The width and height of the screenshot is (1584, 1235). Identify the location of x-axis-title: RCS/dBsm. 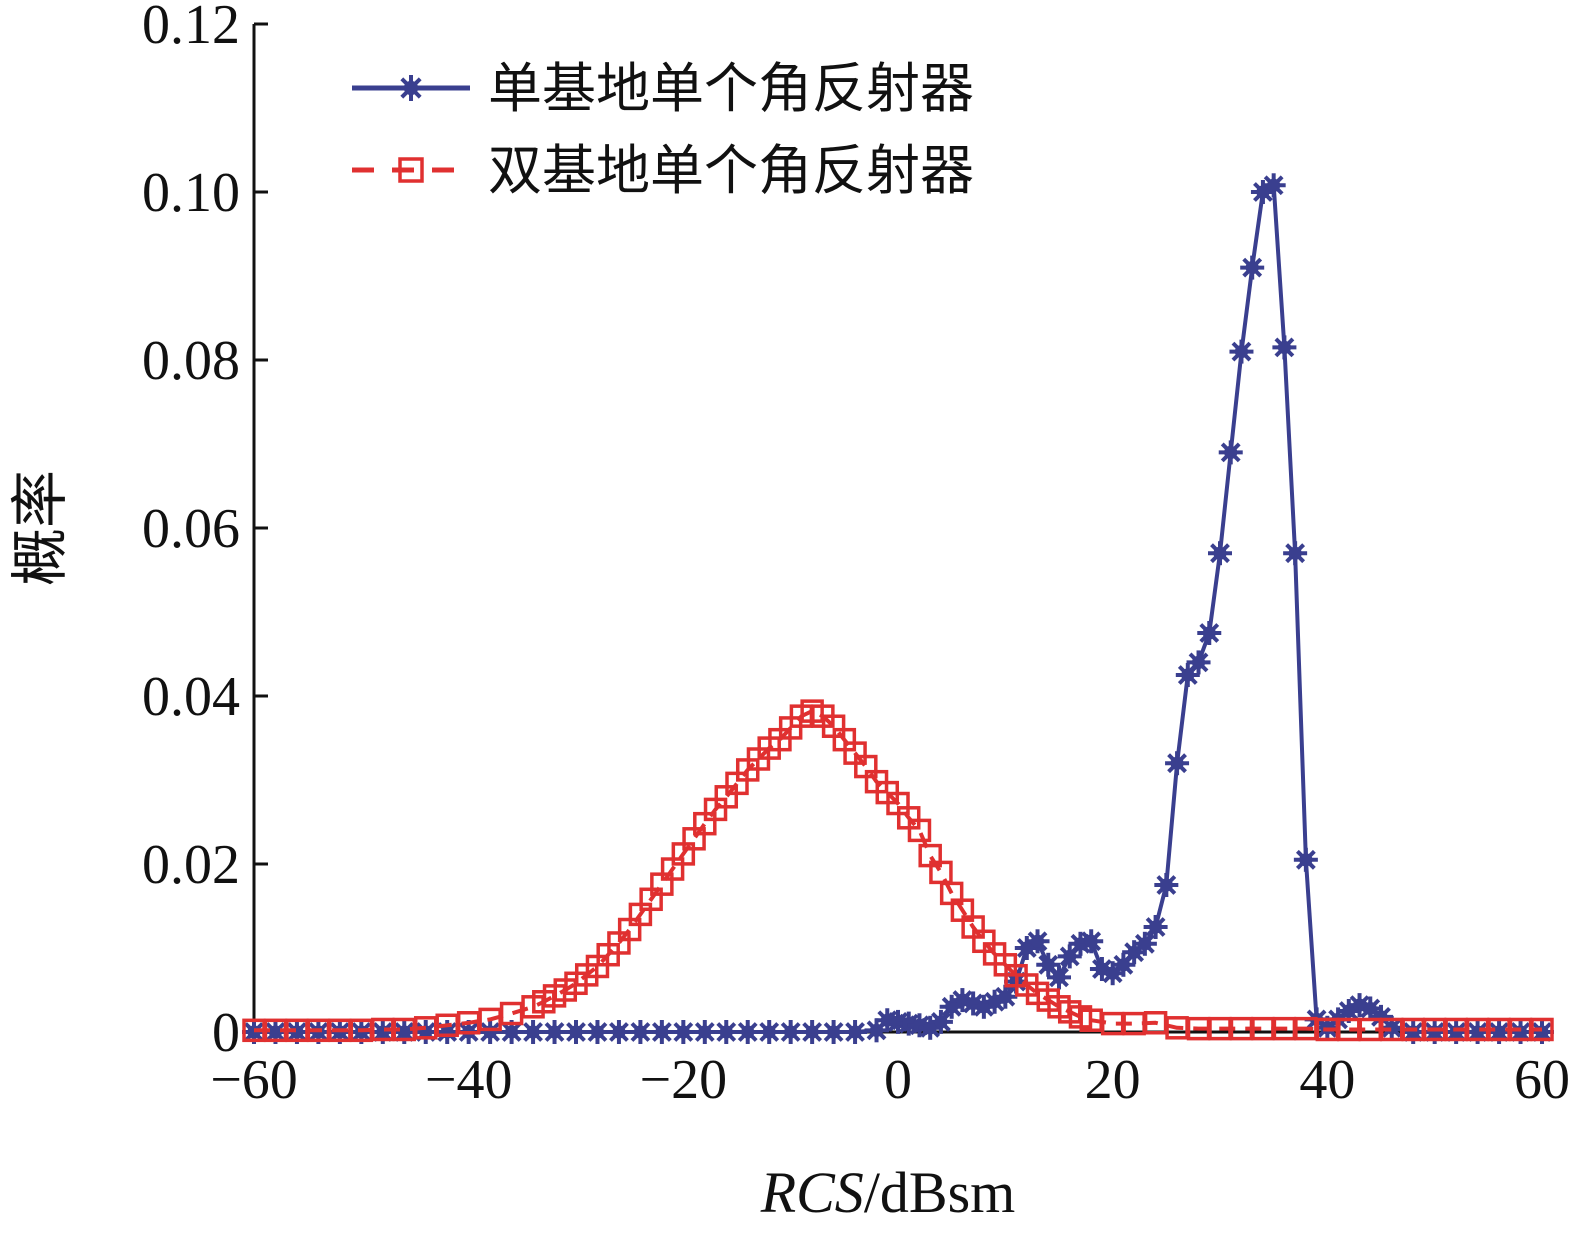
(888, 1192).